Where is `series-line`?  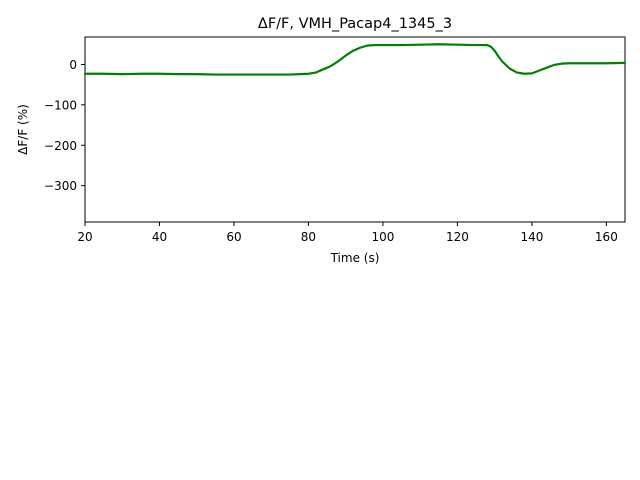
series-line is located at coordinates (355, 59).